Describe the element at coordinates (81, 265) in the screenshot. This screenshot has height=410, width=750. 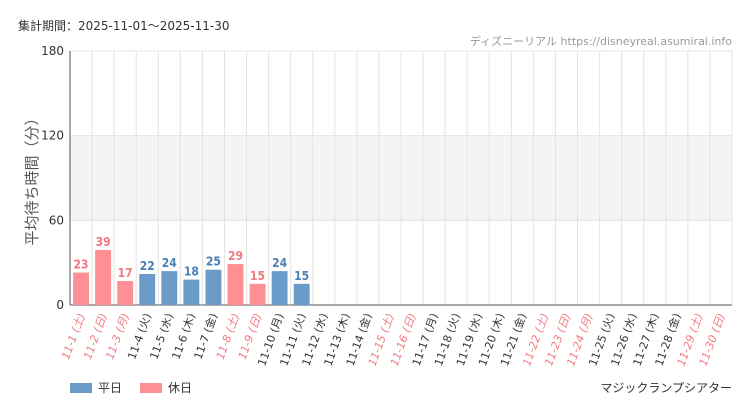
I see `bar-value-label: 23` at that location.